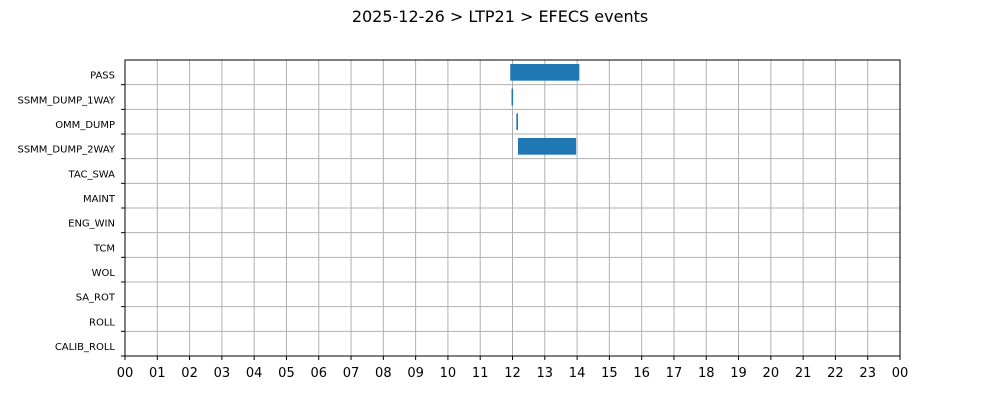 Image resolution: width=1000 pixels, height=400 pixels. Describe the element at coordinates (66, 100) in the screenshot. I see `y-tick-label: SSMM_DUMP_1WAY` at that location.